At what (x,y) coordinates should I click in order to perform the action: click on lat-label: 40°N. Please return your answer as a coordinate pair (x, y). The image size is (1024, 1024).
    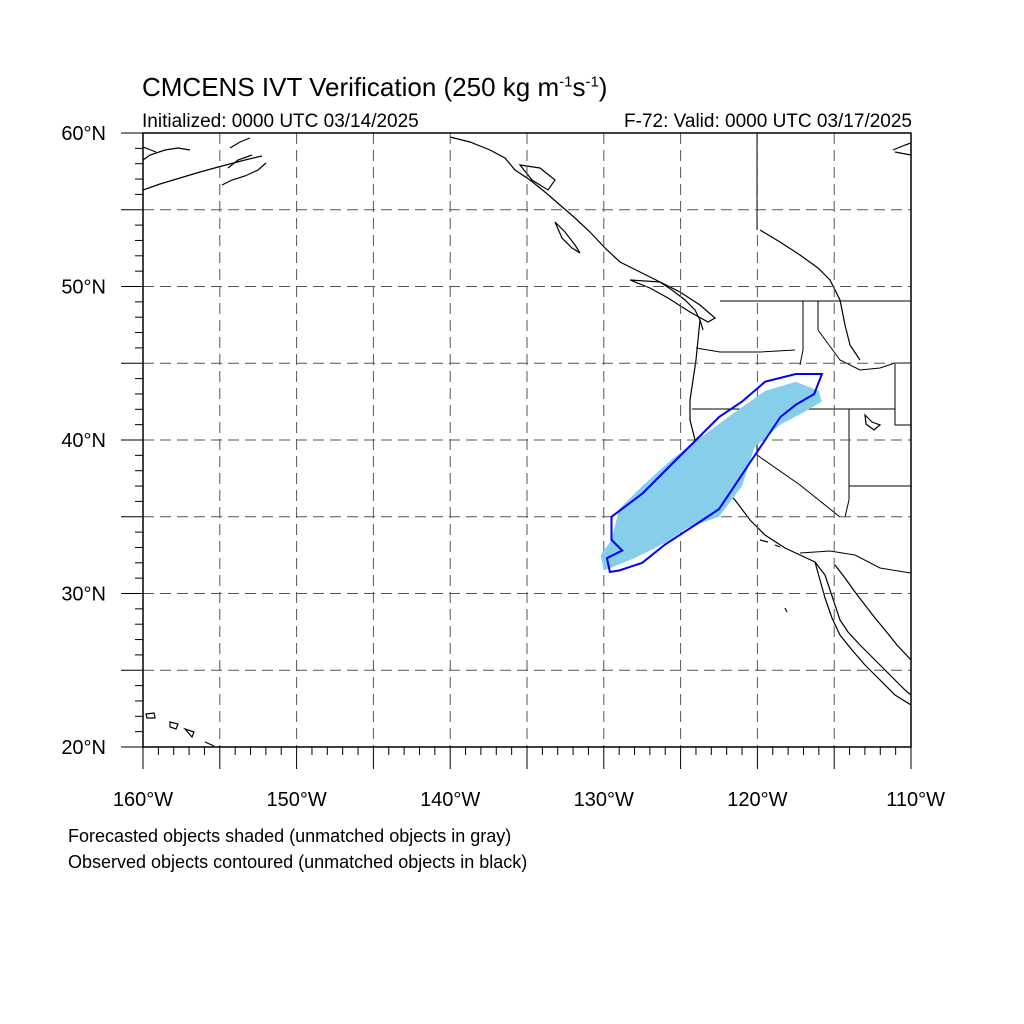
    Looking at the image, I should click on (83, 441).